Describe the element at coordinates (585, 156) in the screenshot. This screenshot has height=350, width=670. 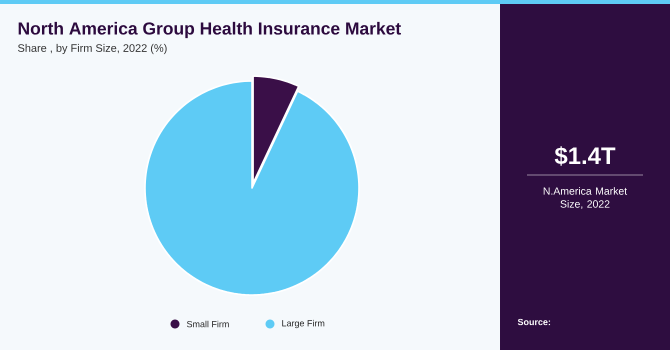
I see `text: $1.4T` at that location.